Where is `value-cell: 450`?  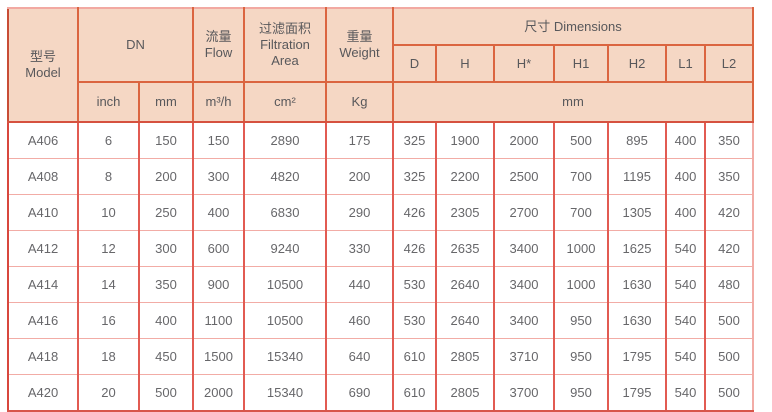 value-cell: 450 is located at coordinates (166, 356).